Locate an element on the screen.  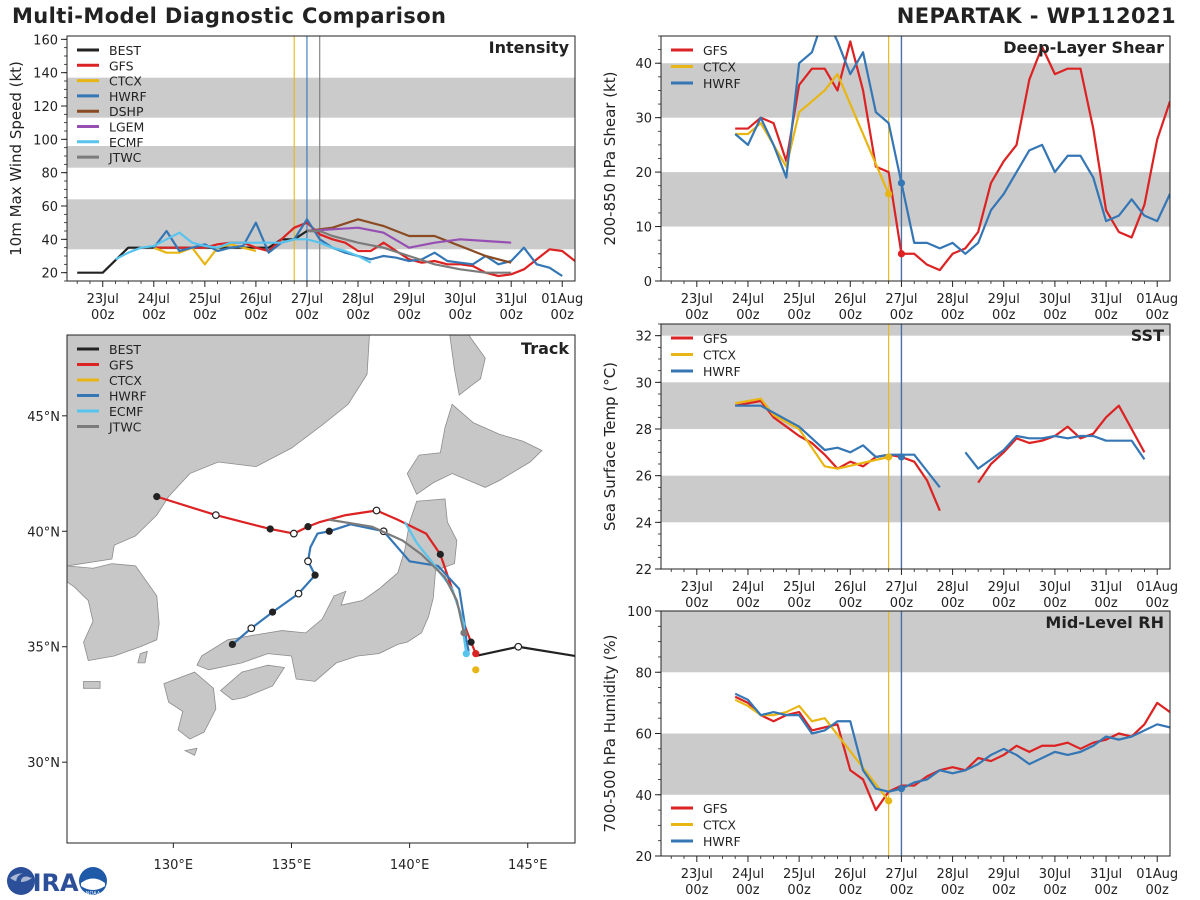
track-hwrf-position-dot is located at coordinates (232, 644).